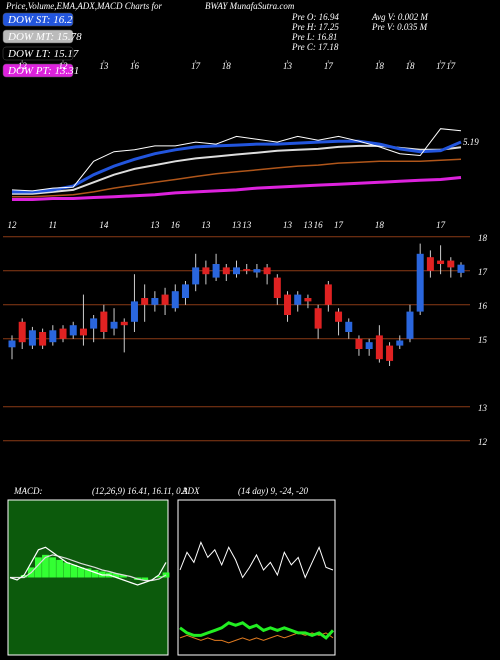 The width and height of the screenshot is (500, 660). What do you see at coordinates (53, 225) in the screenshot?
I see `x-tick-label: 11` at bounding box center [53, 225].